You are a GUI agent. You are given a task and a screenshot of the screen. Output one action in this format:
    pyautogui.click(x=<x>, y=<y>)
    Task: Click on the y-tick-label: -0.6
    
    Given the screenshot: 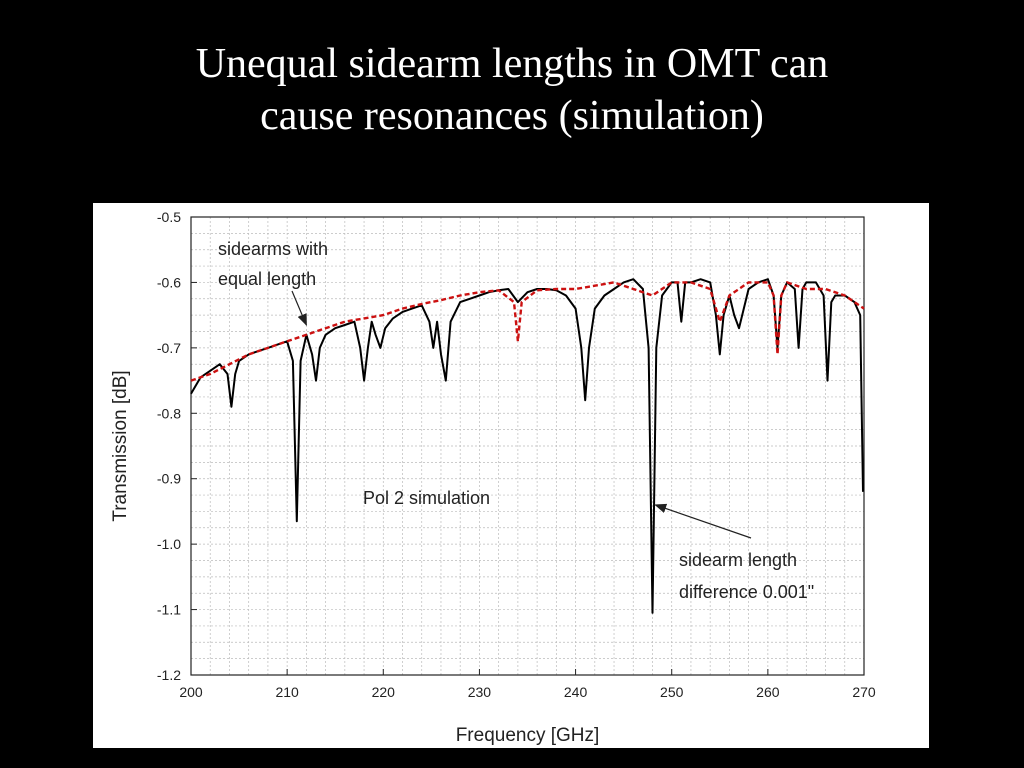 What is the action you would take?
    pyautogui.click(x=169, y=282)
    